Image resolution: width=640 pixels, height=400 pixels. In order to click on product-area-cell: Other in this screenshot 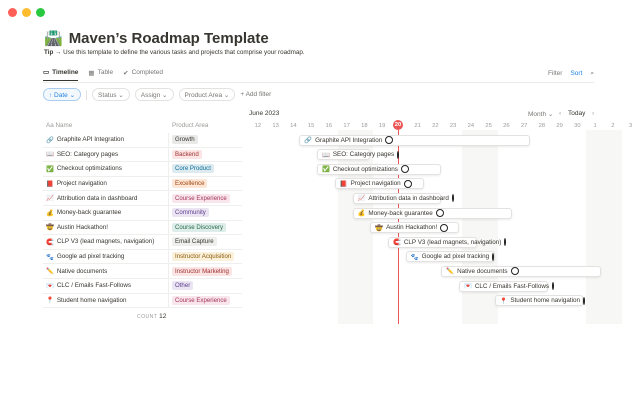, I will do `click(181, 286)`.